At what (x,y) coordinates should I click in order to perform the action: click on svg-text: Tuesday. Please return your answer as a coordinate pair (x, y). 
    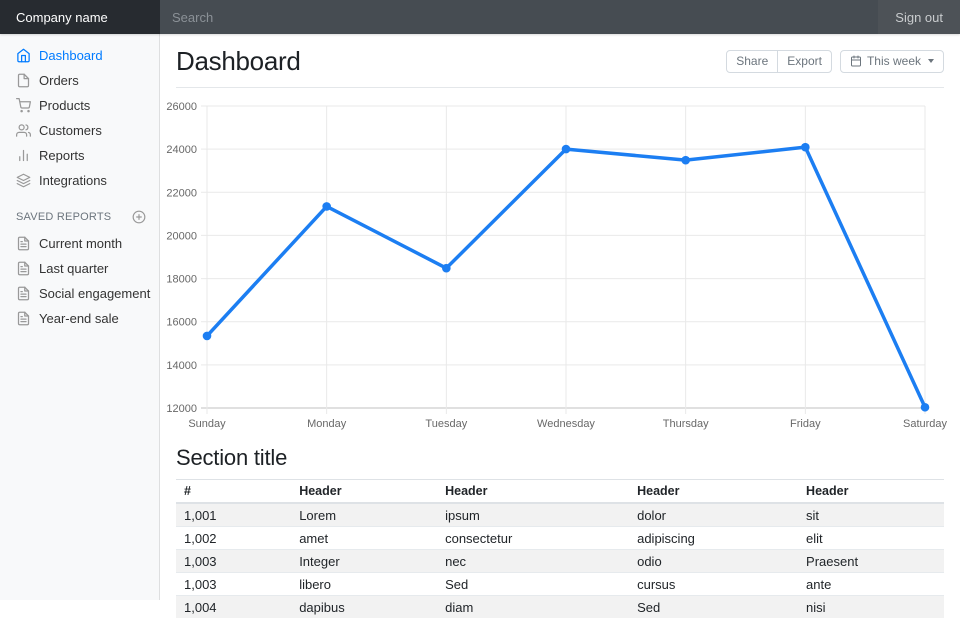
    Looking at the image, I should click on (446, 424).